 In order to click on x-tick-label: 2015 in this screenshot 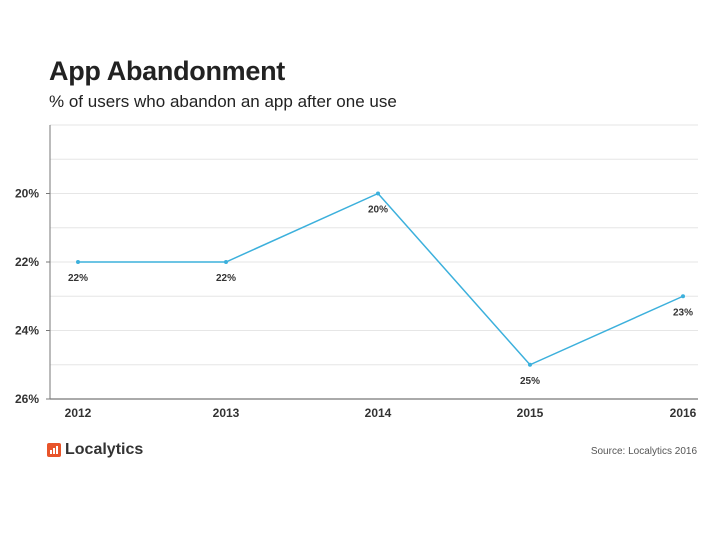, I will do `click(530, 413)`.